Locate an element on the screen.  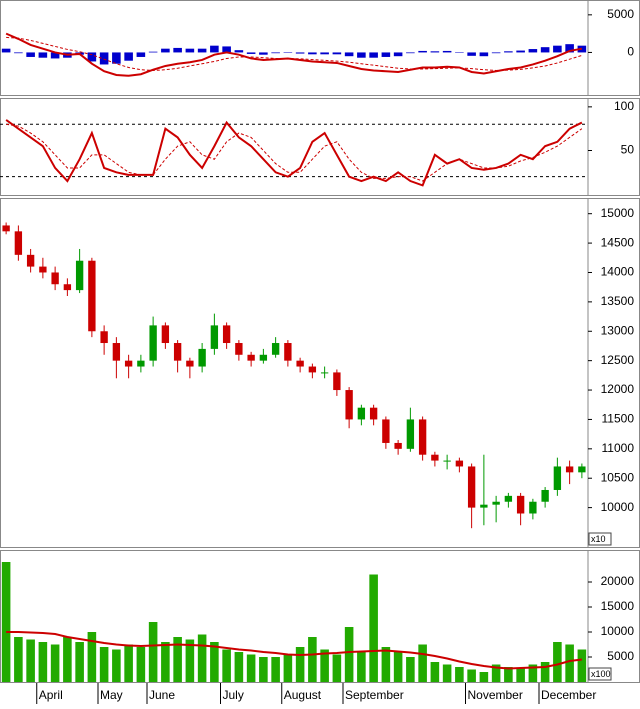
x-tick-label: June is located at coordinates (162, 695).